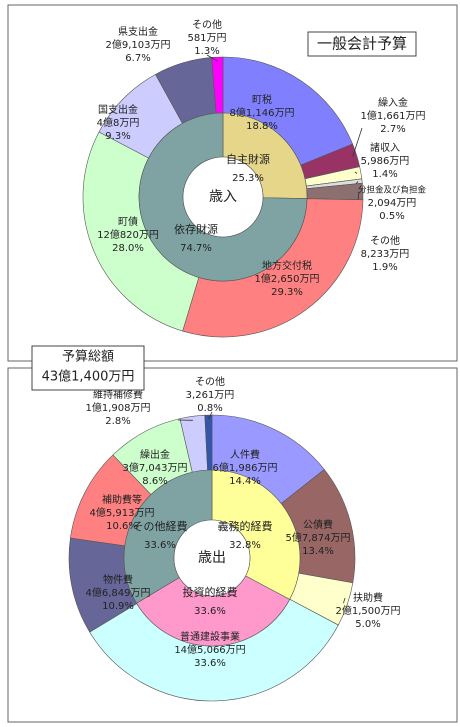  What do you see at coordinates (245, 481) in the screenshot?
I see `slice-percent: 14.4%` at bounding box center [245, 481].